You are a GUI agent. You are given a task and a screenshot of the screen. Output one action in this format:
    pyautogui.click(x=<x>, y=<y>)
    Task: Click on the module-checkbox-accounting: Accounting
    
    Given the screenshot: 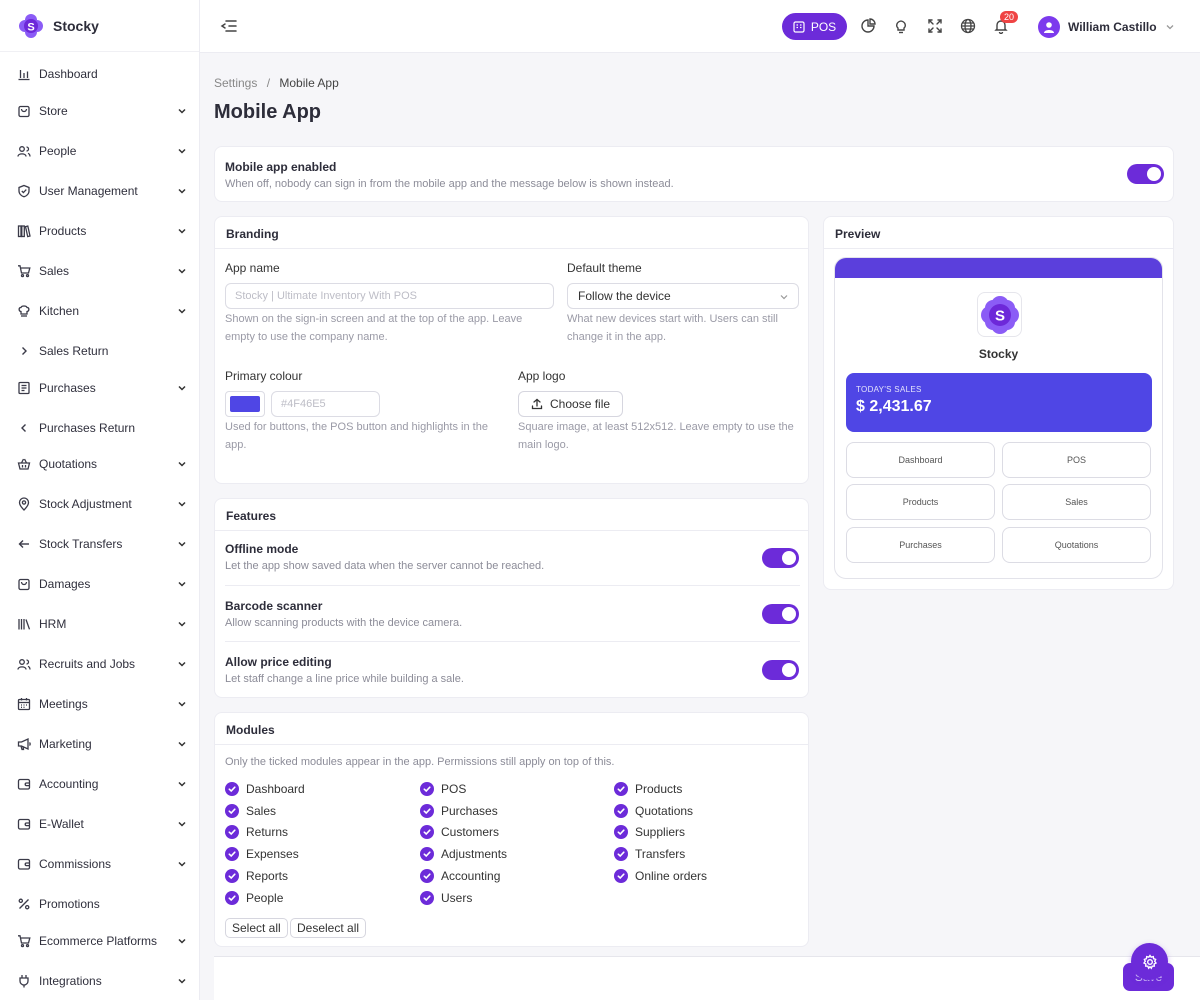 What is the action you would take?
    pyautogui.click(x=460, y=875)
    